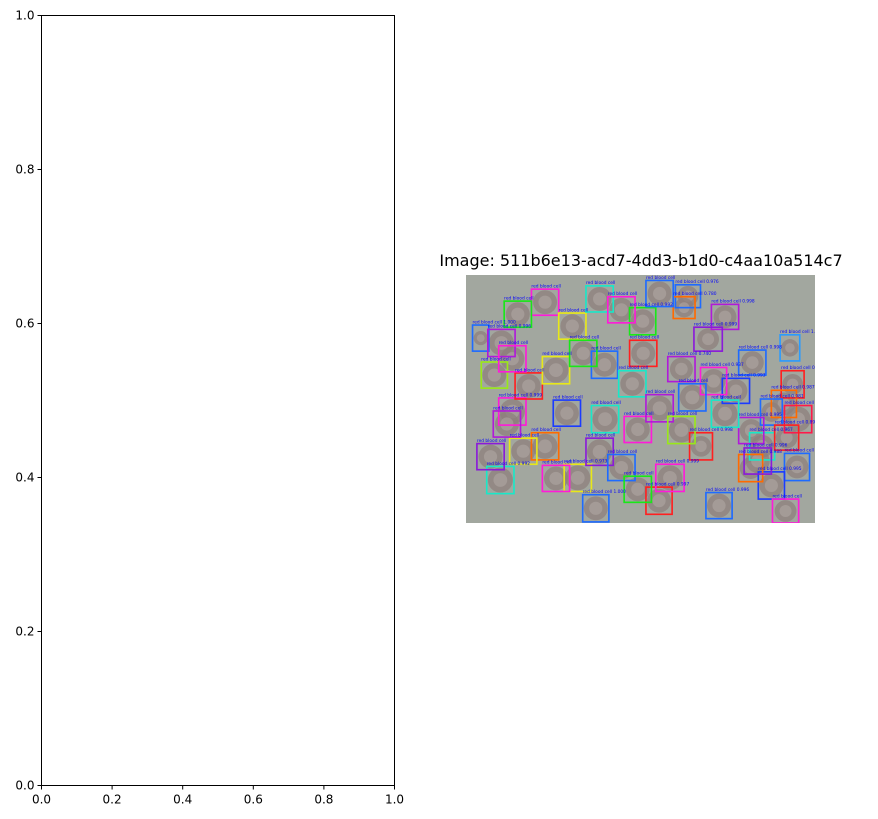 The image size is (878, 819). Describe the element at coordinates (802, 332) in the screenshot. I see `detection-label: red blood cell 1.000` at that location.